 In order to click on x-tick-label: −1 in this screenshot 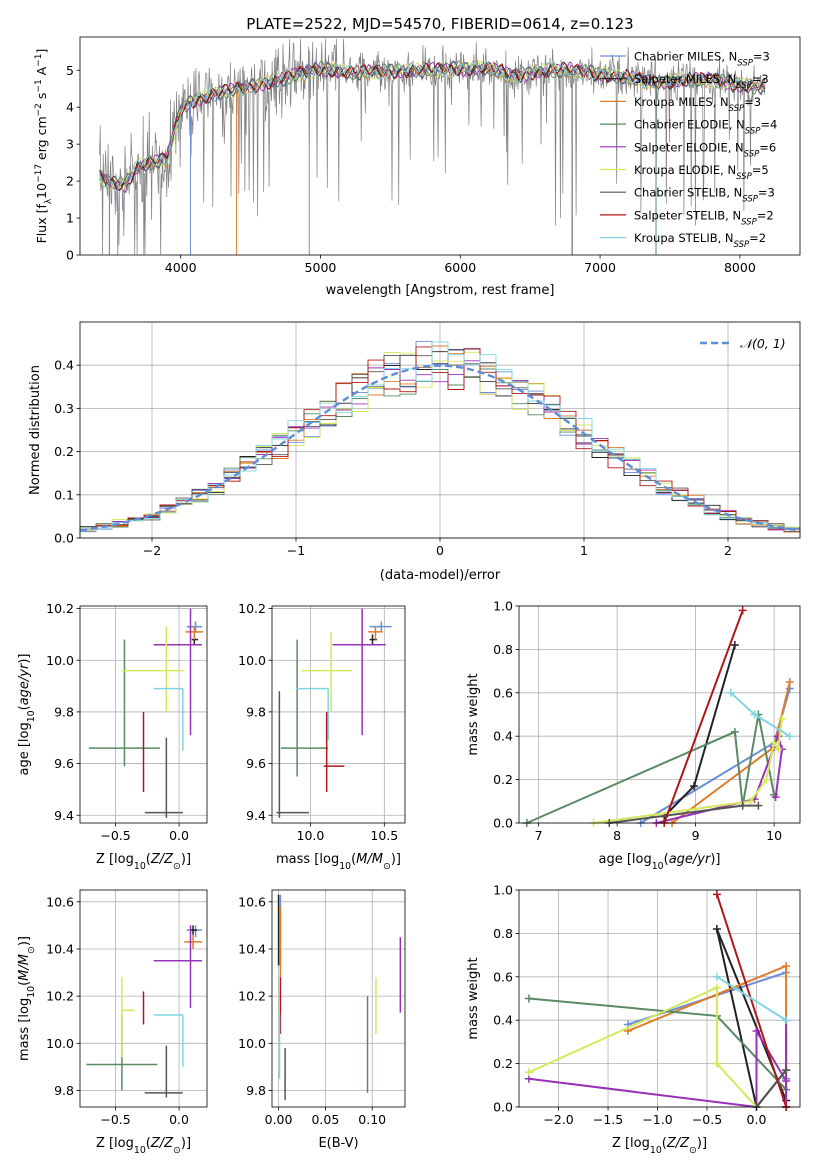, I will do `click(296, 550)`.